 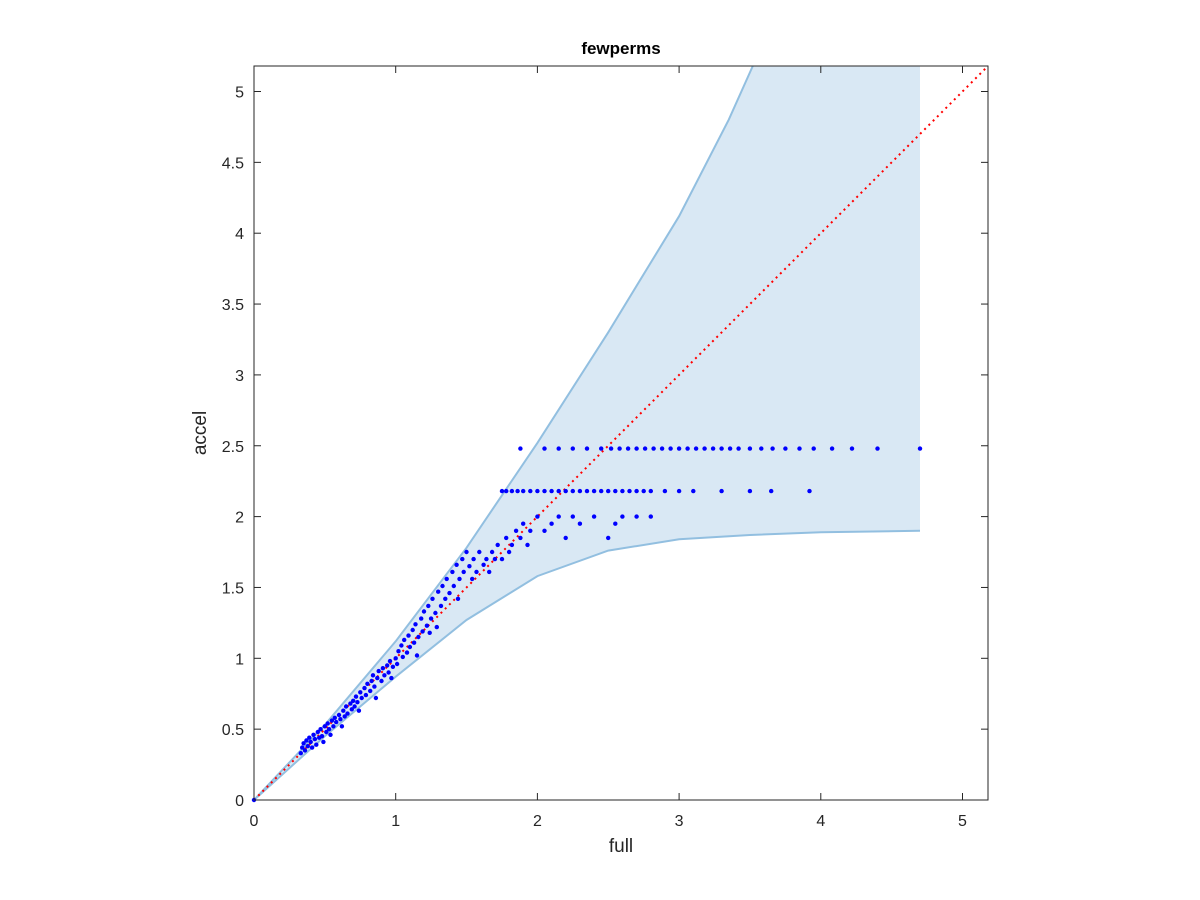 What do you see at coordinates (395, 821) in the screenshot?
I see `x-tick-label: 1` at bounding box center [395, 821].